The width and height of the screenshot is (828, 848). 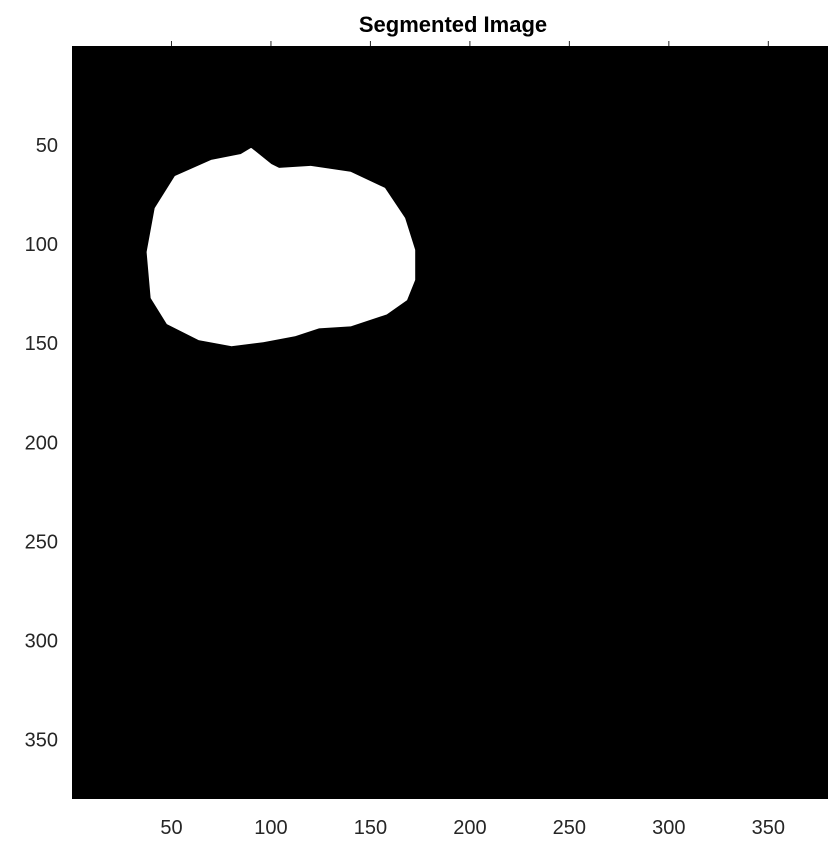 I want to click on y-tick-label: 100, so click(x=41, y=245).